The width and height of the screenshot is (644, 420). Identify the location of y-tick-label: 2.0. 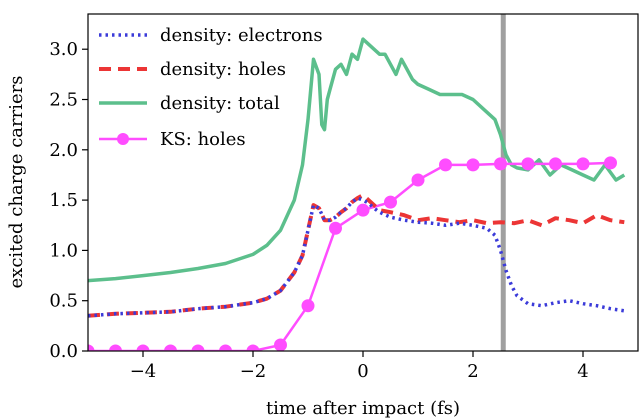
(63, 150).